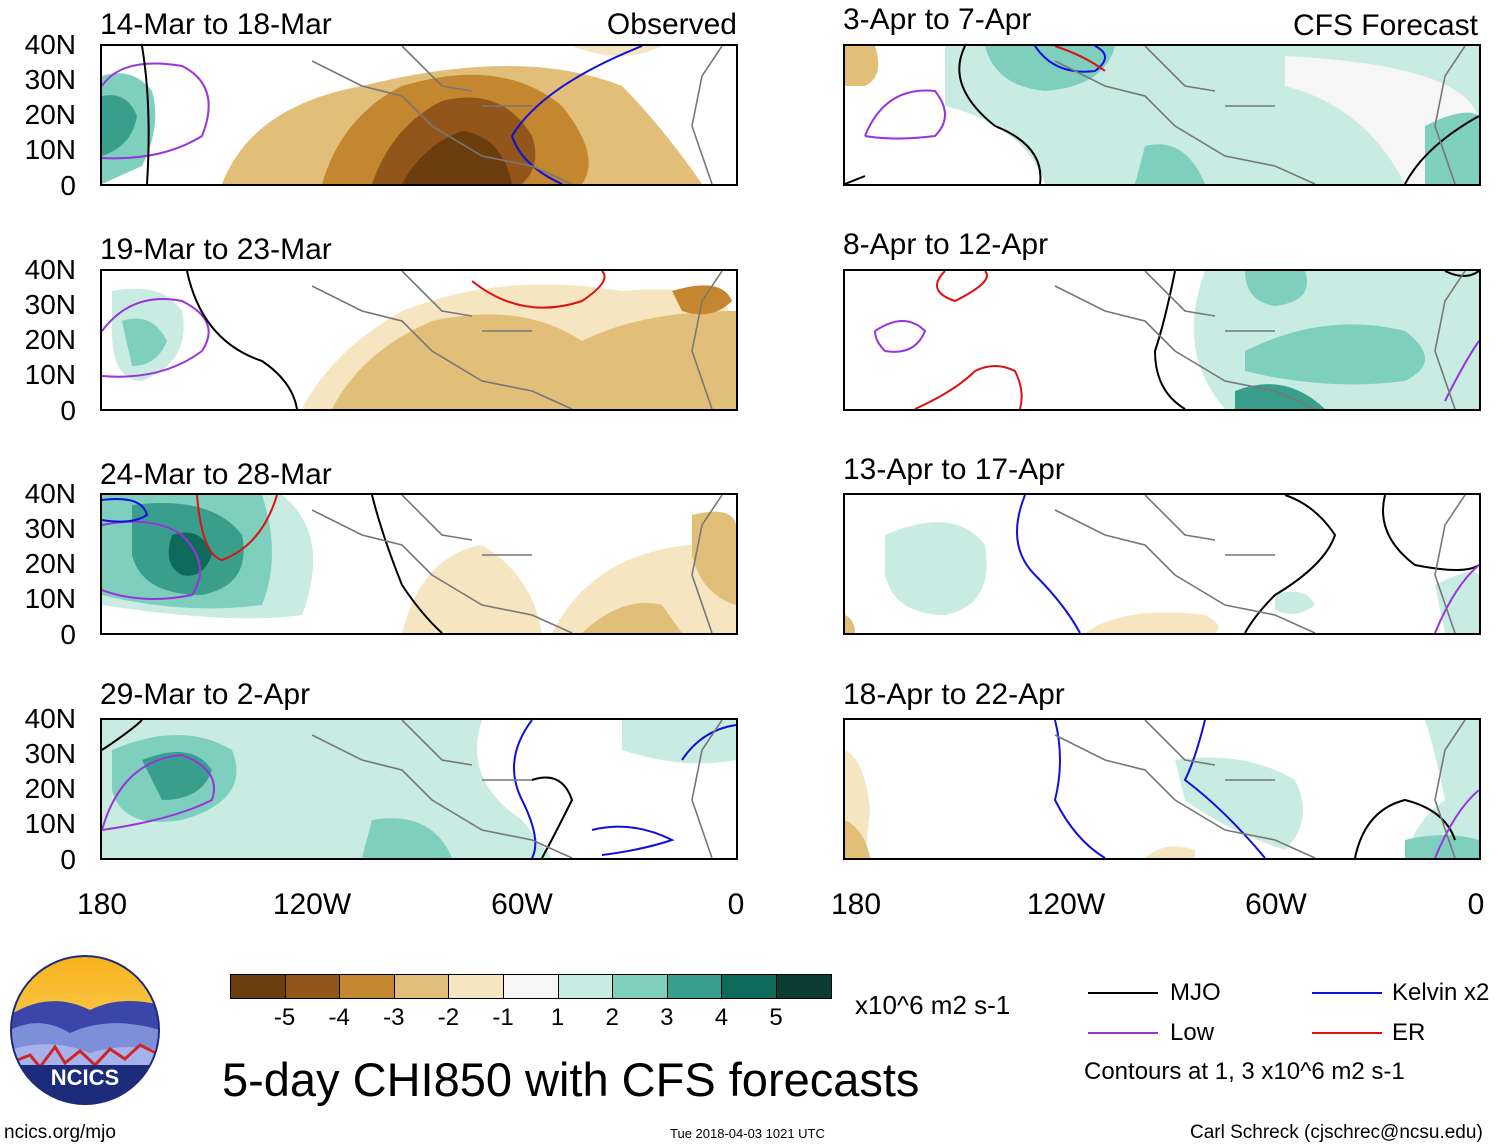  What do you see at coordinates (85, 1077) in the screenshot?
I see `logo-text: NCICS` at bounding box center [85, 1077].